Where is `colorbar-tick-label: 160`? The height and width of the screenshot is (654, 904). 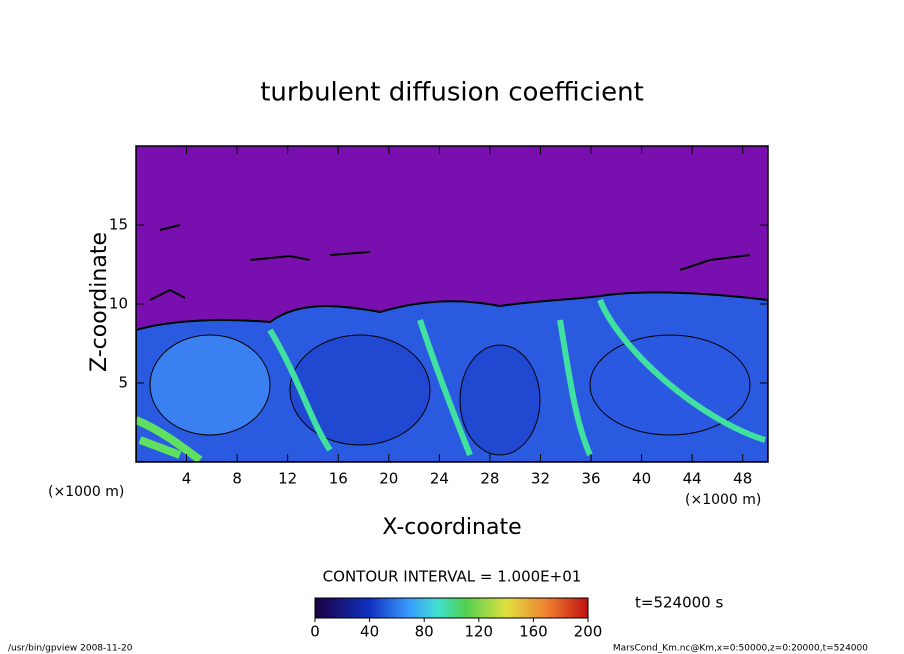
colorbar-tick-label: 160 is located at coordinates (533, 632).